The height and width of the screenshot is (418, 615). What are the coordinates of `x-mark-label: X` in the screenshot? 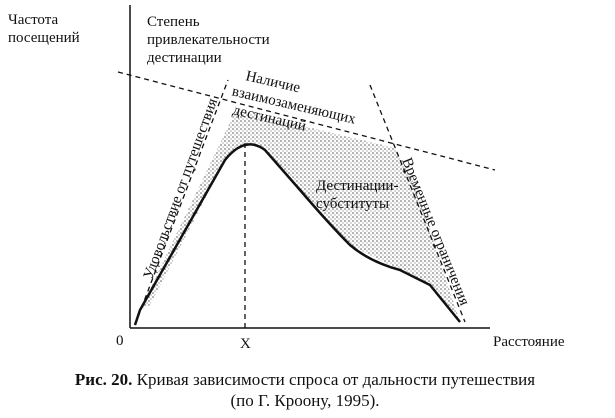 It's located at (245, 344).